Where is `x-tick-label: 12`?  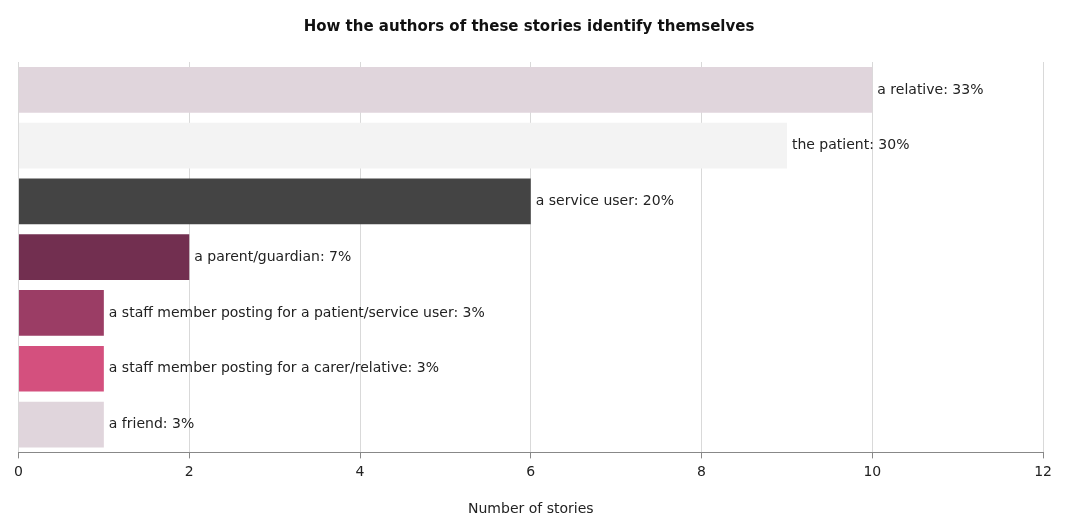
x-tick-label: 12 is located at coordinates (1043, 471).